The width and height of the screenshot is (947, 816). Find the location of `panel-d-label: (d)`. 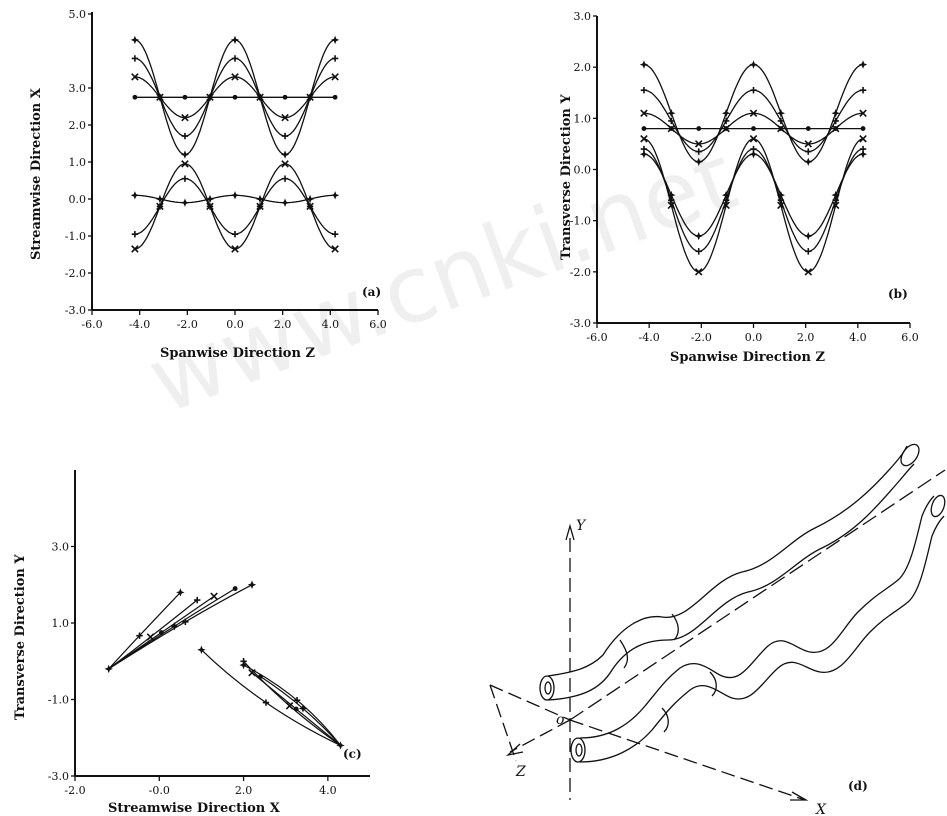

panel-d-label: (d) is located at coordinates (858, 786).